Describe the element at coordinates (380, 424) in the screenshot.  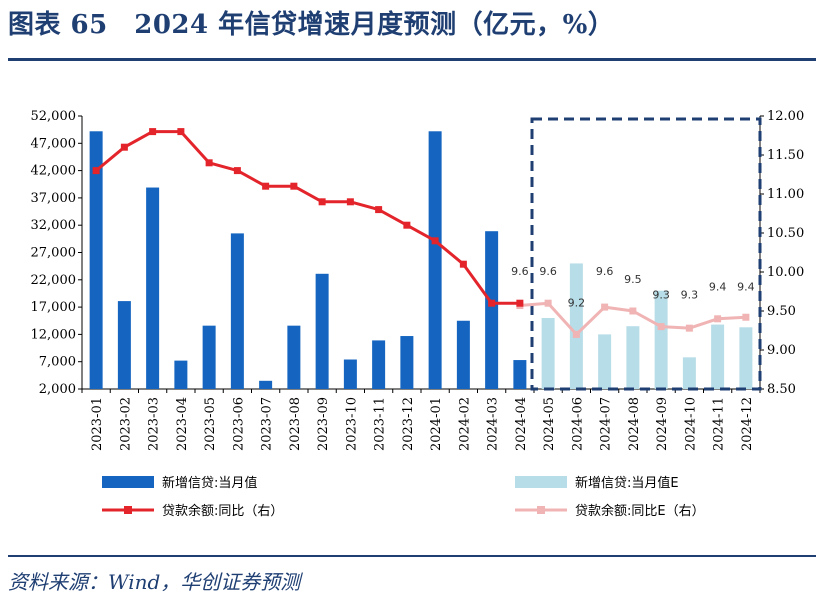
I see `x-tick-label: 2023-11` at that location.